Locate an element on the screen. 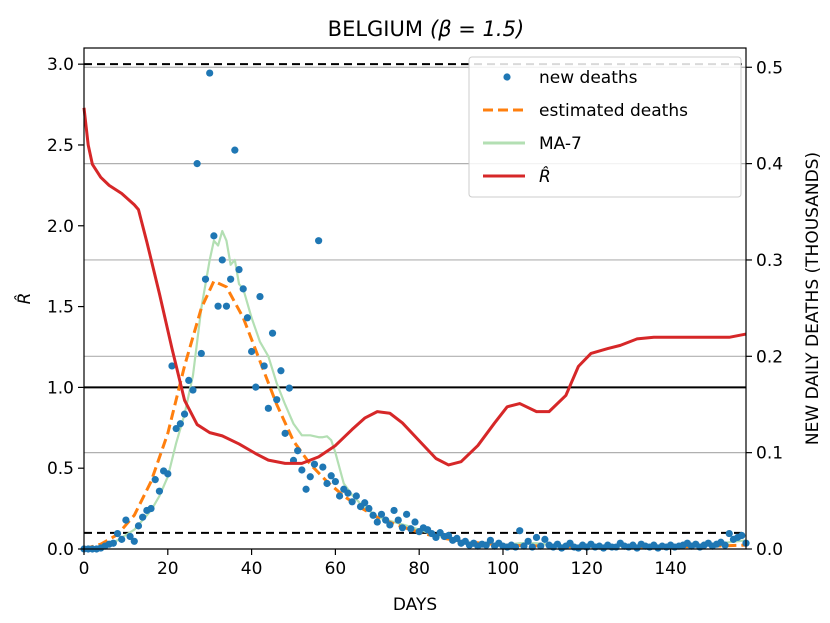 The width and height of the screenshot is (830, 623). x-tick-label: 60 is located at coordinates (336, 569).